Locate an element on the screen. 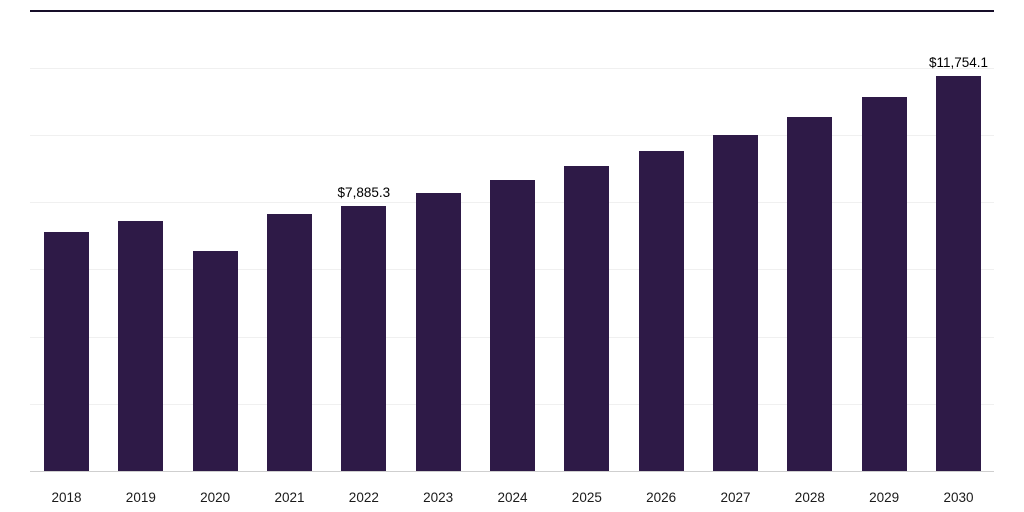  bar-2025 is located at coordinates (587, 318).